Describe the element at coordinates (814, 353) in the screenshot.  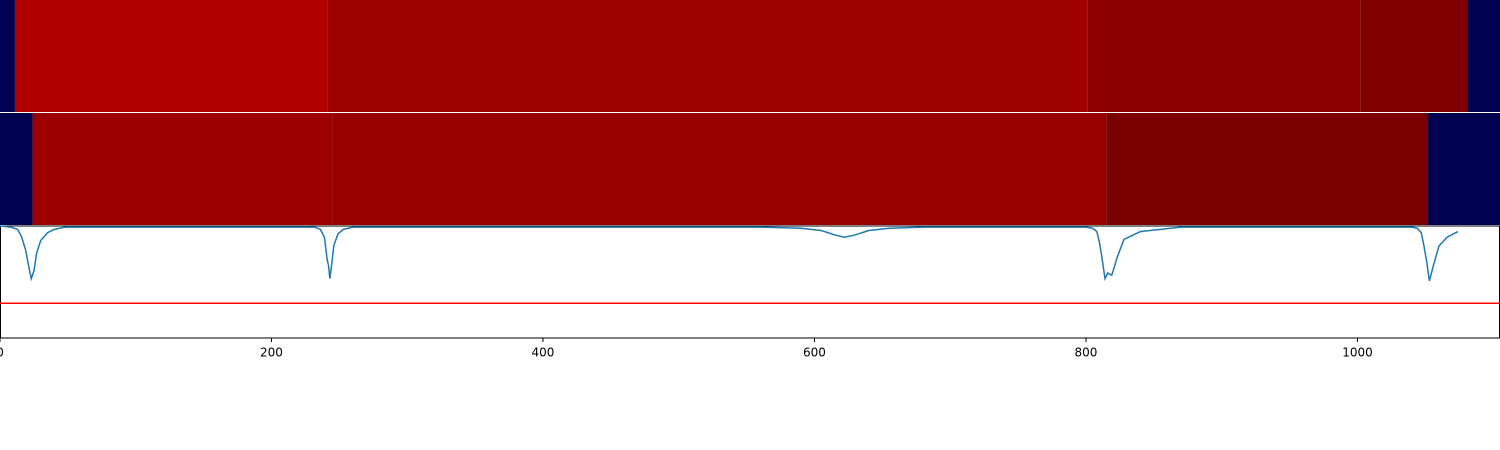
I see `x-tick-label: 600` at that location.